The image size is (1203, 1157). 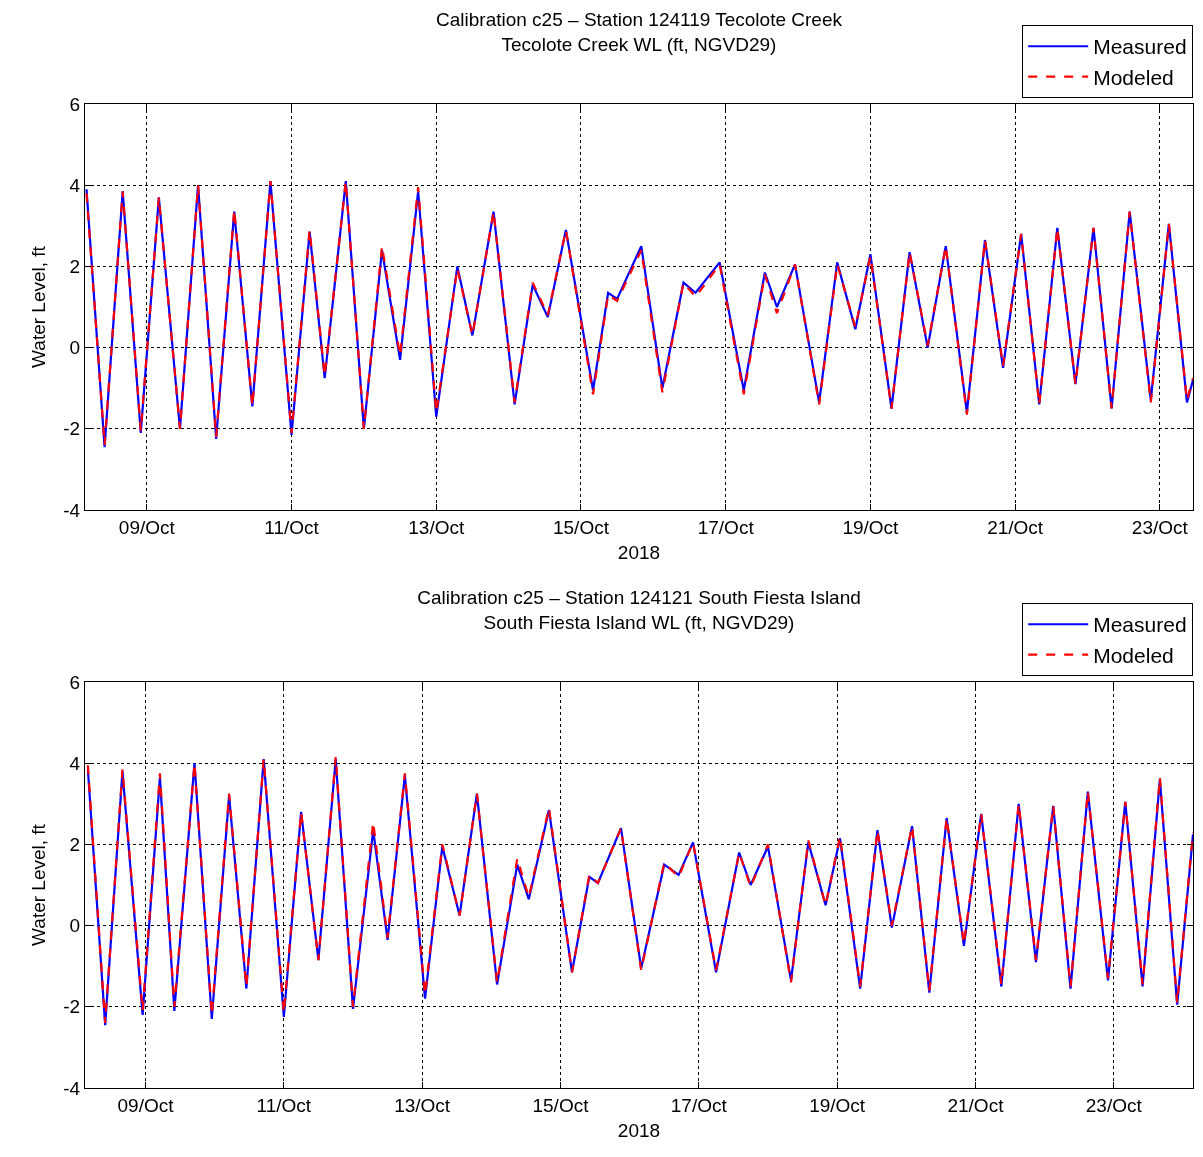 What do you see at coordinates (639, 622) in the screenshot?
I see `chart-subtitle: South Fiesta Island WL (ft, NGVD29)` at bounding box center [639, 622].